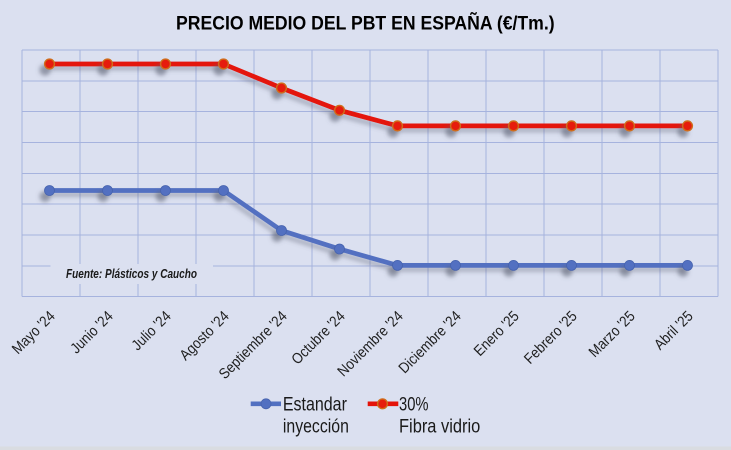 The image size is (731, 450). What do you see at coordinates (131, 274) in the screenshot?
I see `svg-text: Fuente: Plásticos y Caucho` at bounding box center [131, 274].